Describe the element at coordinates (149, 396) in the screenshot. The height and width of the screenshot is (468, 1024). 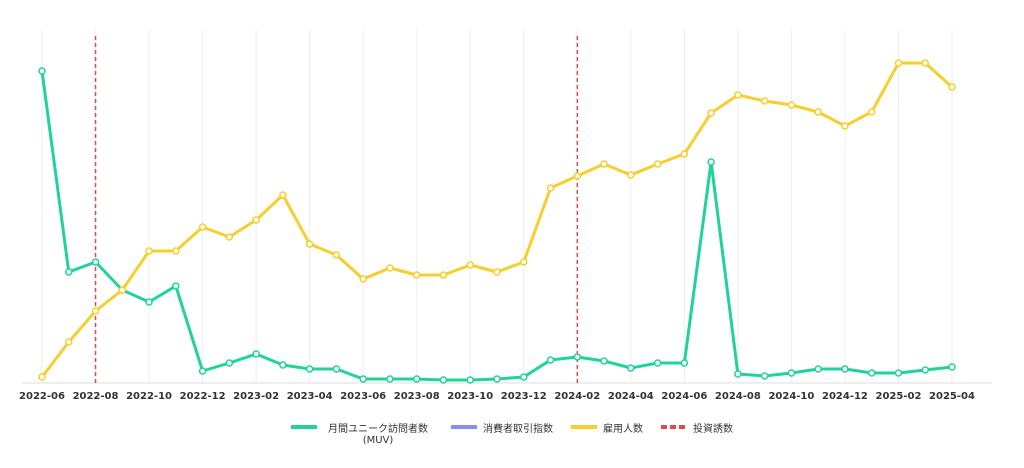
I see `x-tick-label: 2022-10` at that location.